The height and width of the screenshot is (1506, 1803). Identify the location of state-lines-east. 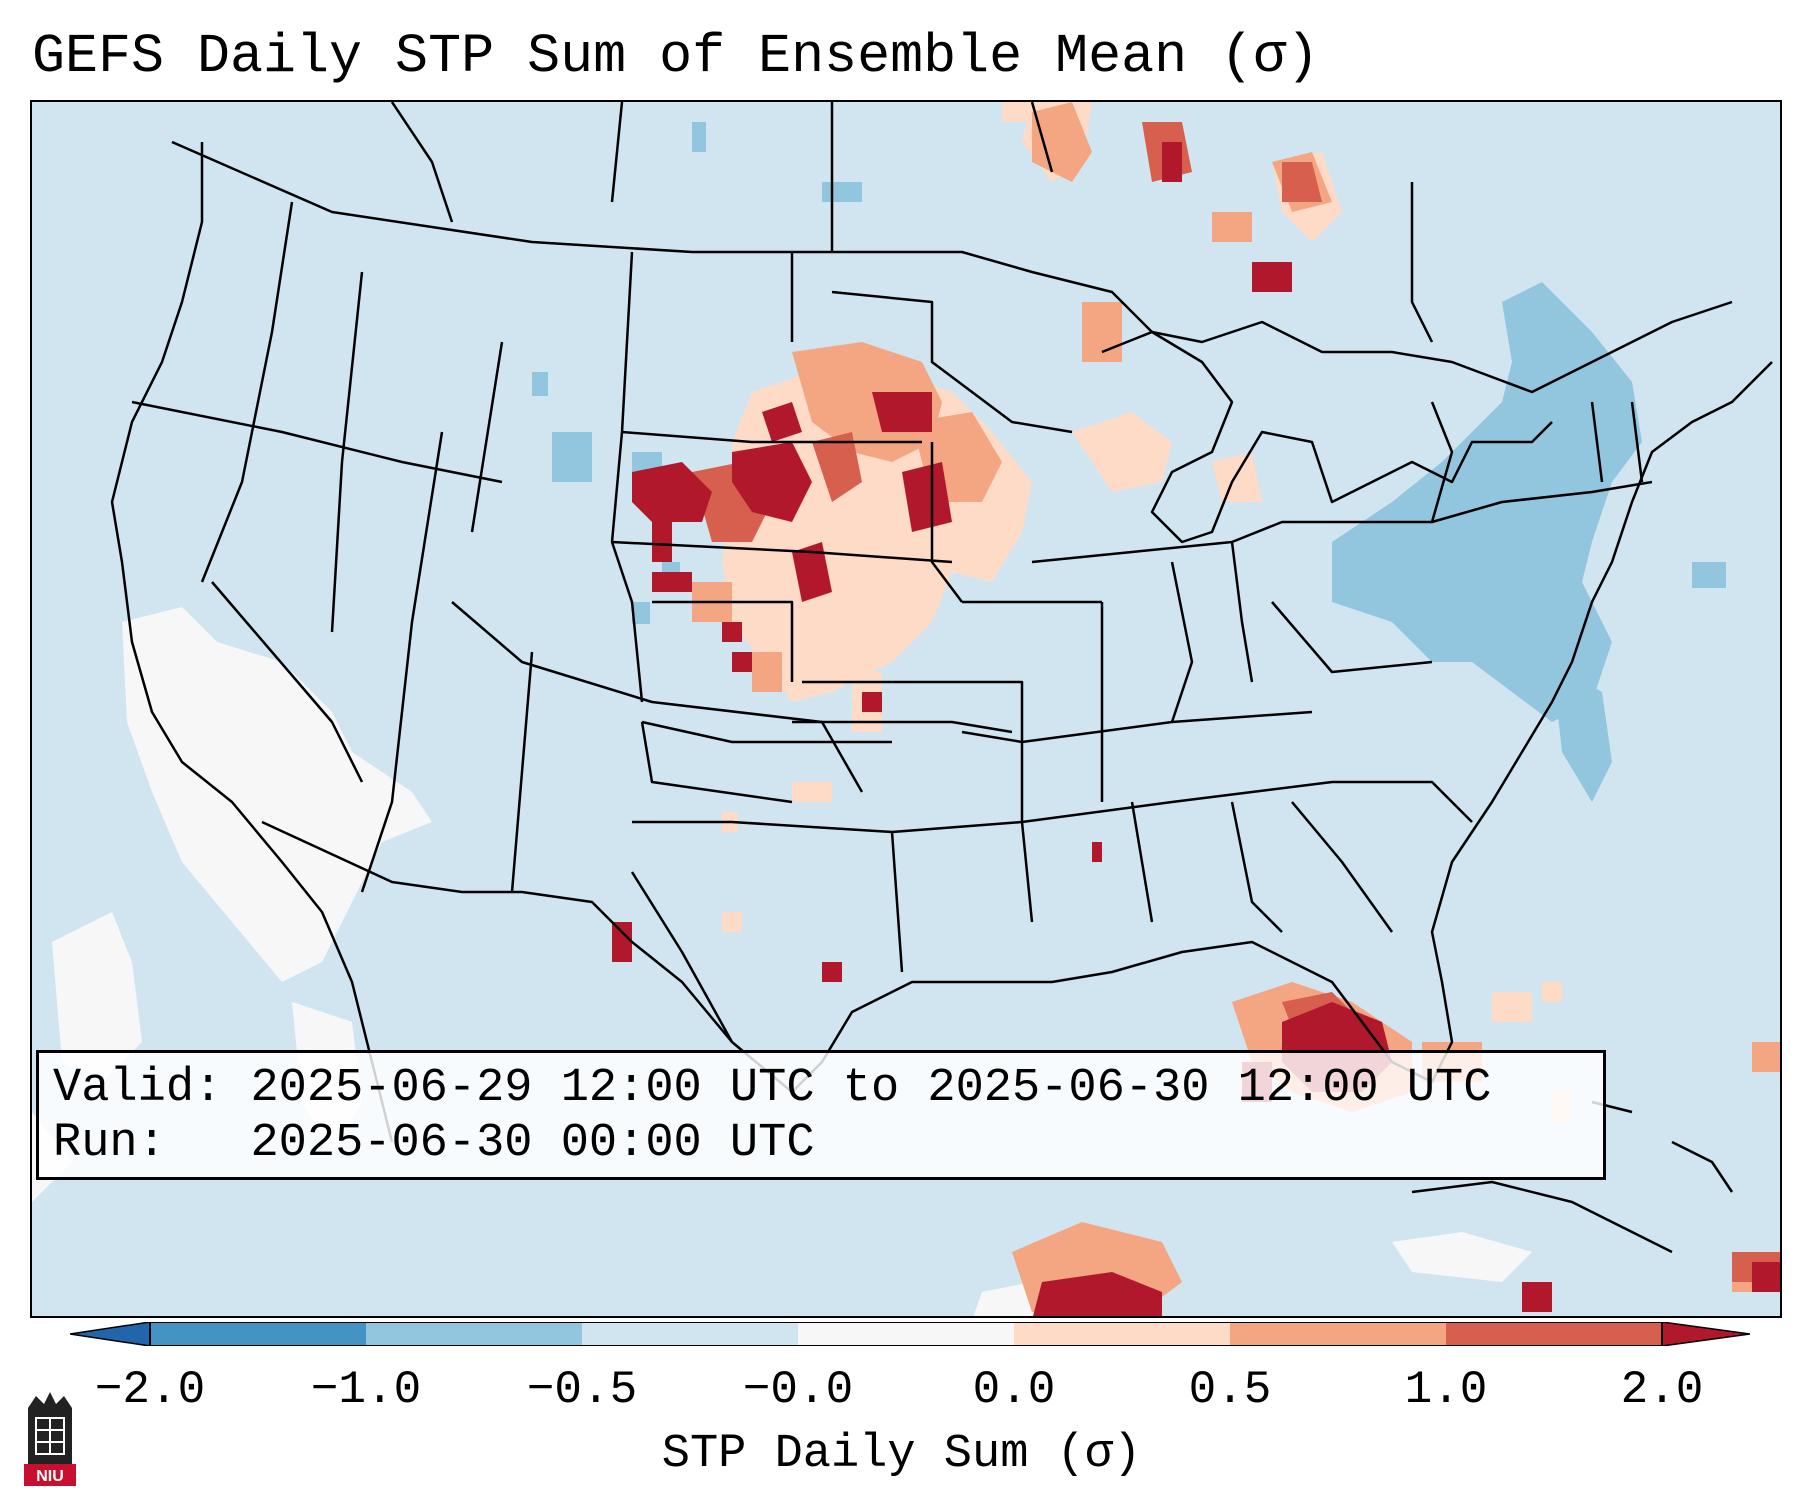
(1342, 667).